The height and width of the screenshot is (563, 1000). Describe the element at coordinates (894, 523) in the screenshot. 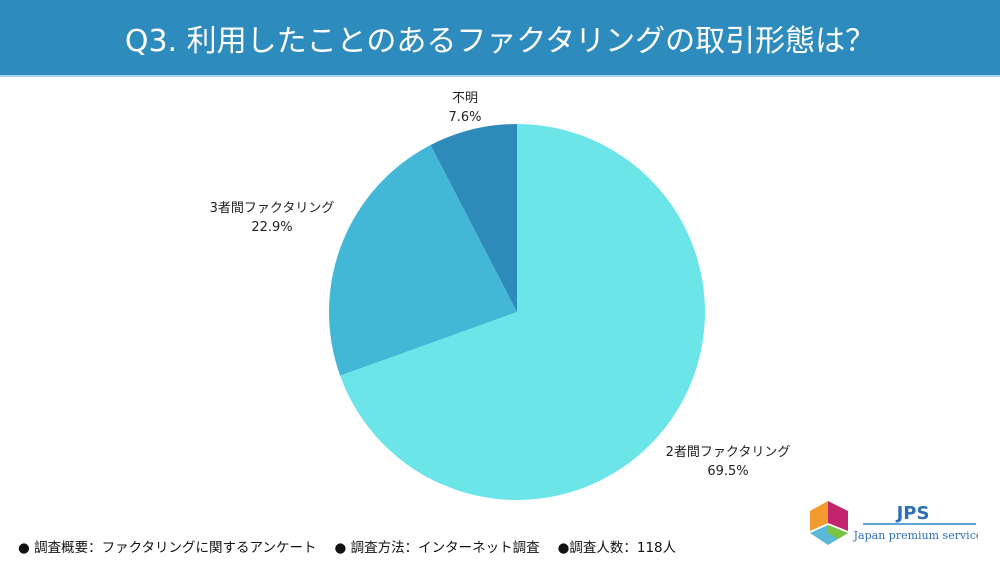

I see `jps-logo: JPS Japan premium service` at that location.